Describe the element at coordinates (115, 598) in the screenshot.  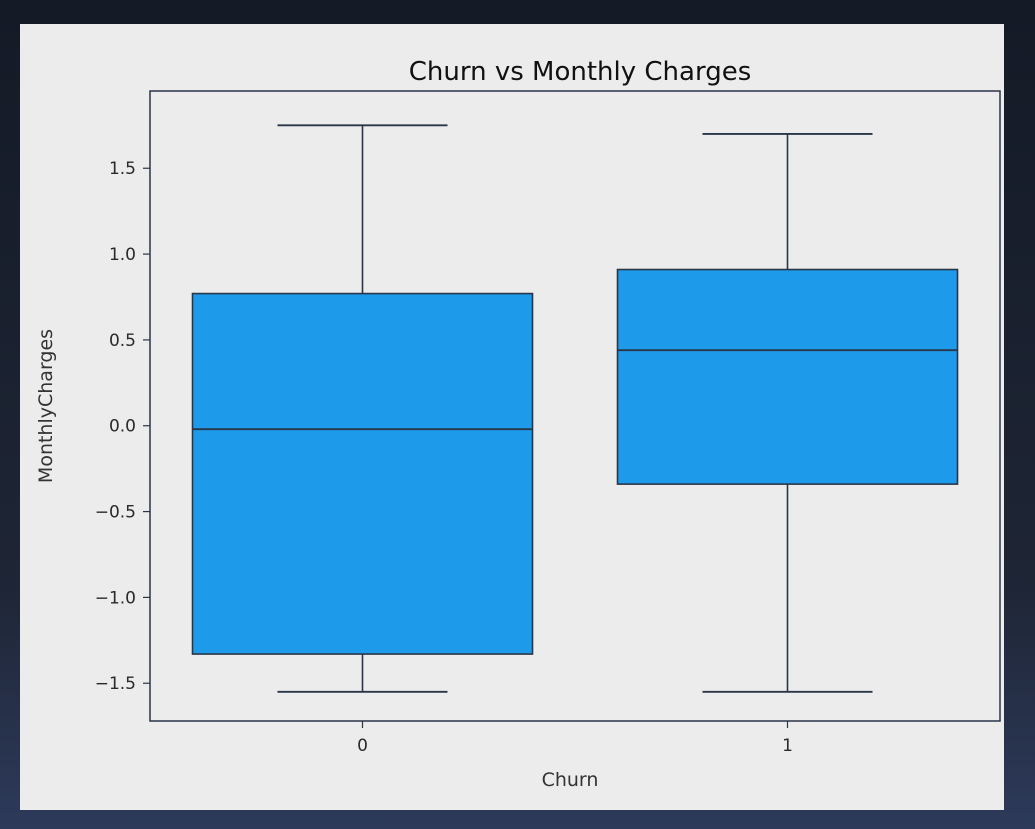
I see `y-tick-label: −1.0` at that location.